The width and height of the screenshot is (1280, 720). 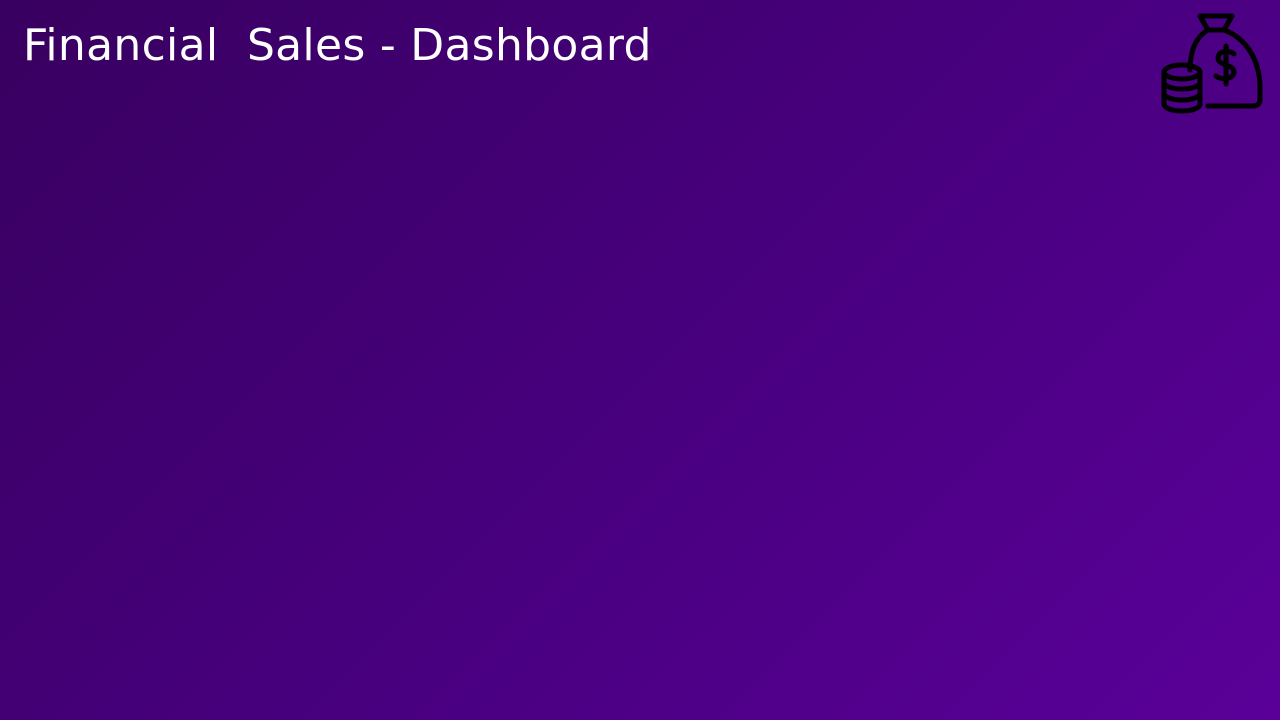 What do you see at coordinates (1212, 62) in the screenshot?
I see `money-bag-coins-icon` at bounding box center [1212, 62].